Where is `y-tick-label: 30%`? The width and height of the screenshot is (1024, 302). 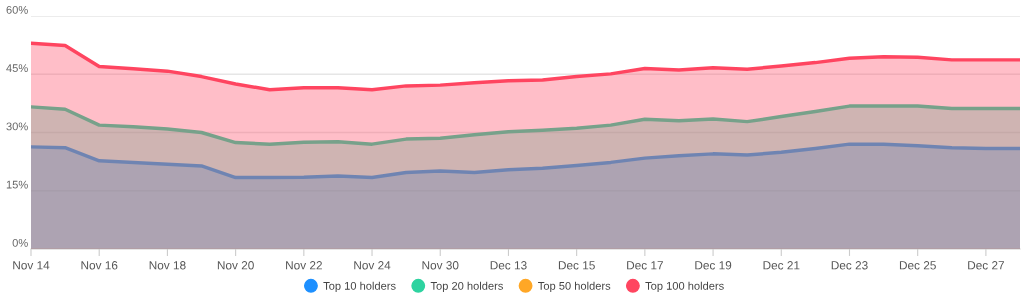
y-tick-label: 30% is located at coordinates (17, 126).